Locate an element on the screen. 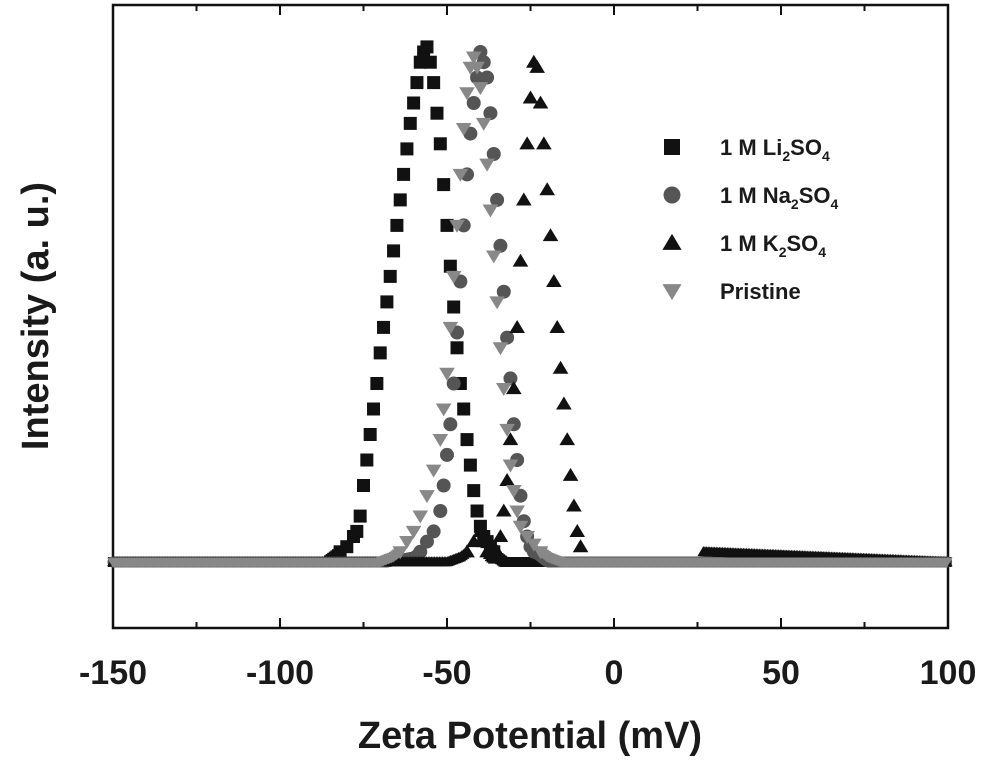  legend-label: 1 M K2SO4 is located at coordinates (773, 245).